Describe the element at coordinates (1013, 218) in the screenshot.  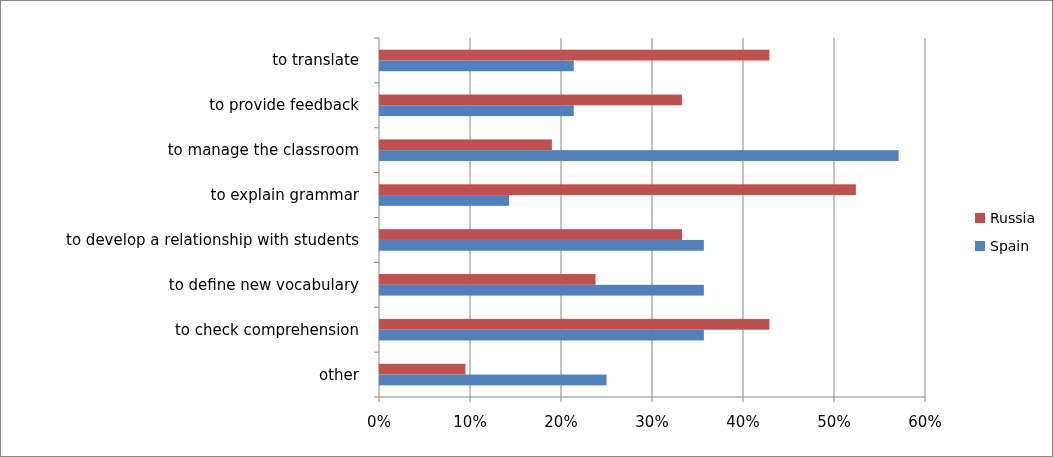
I see `legend-label: Russia` at that location.